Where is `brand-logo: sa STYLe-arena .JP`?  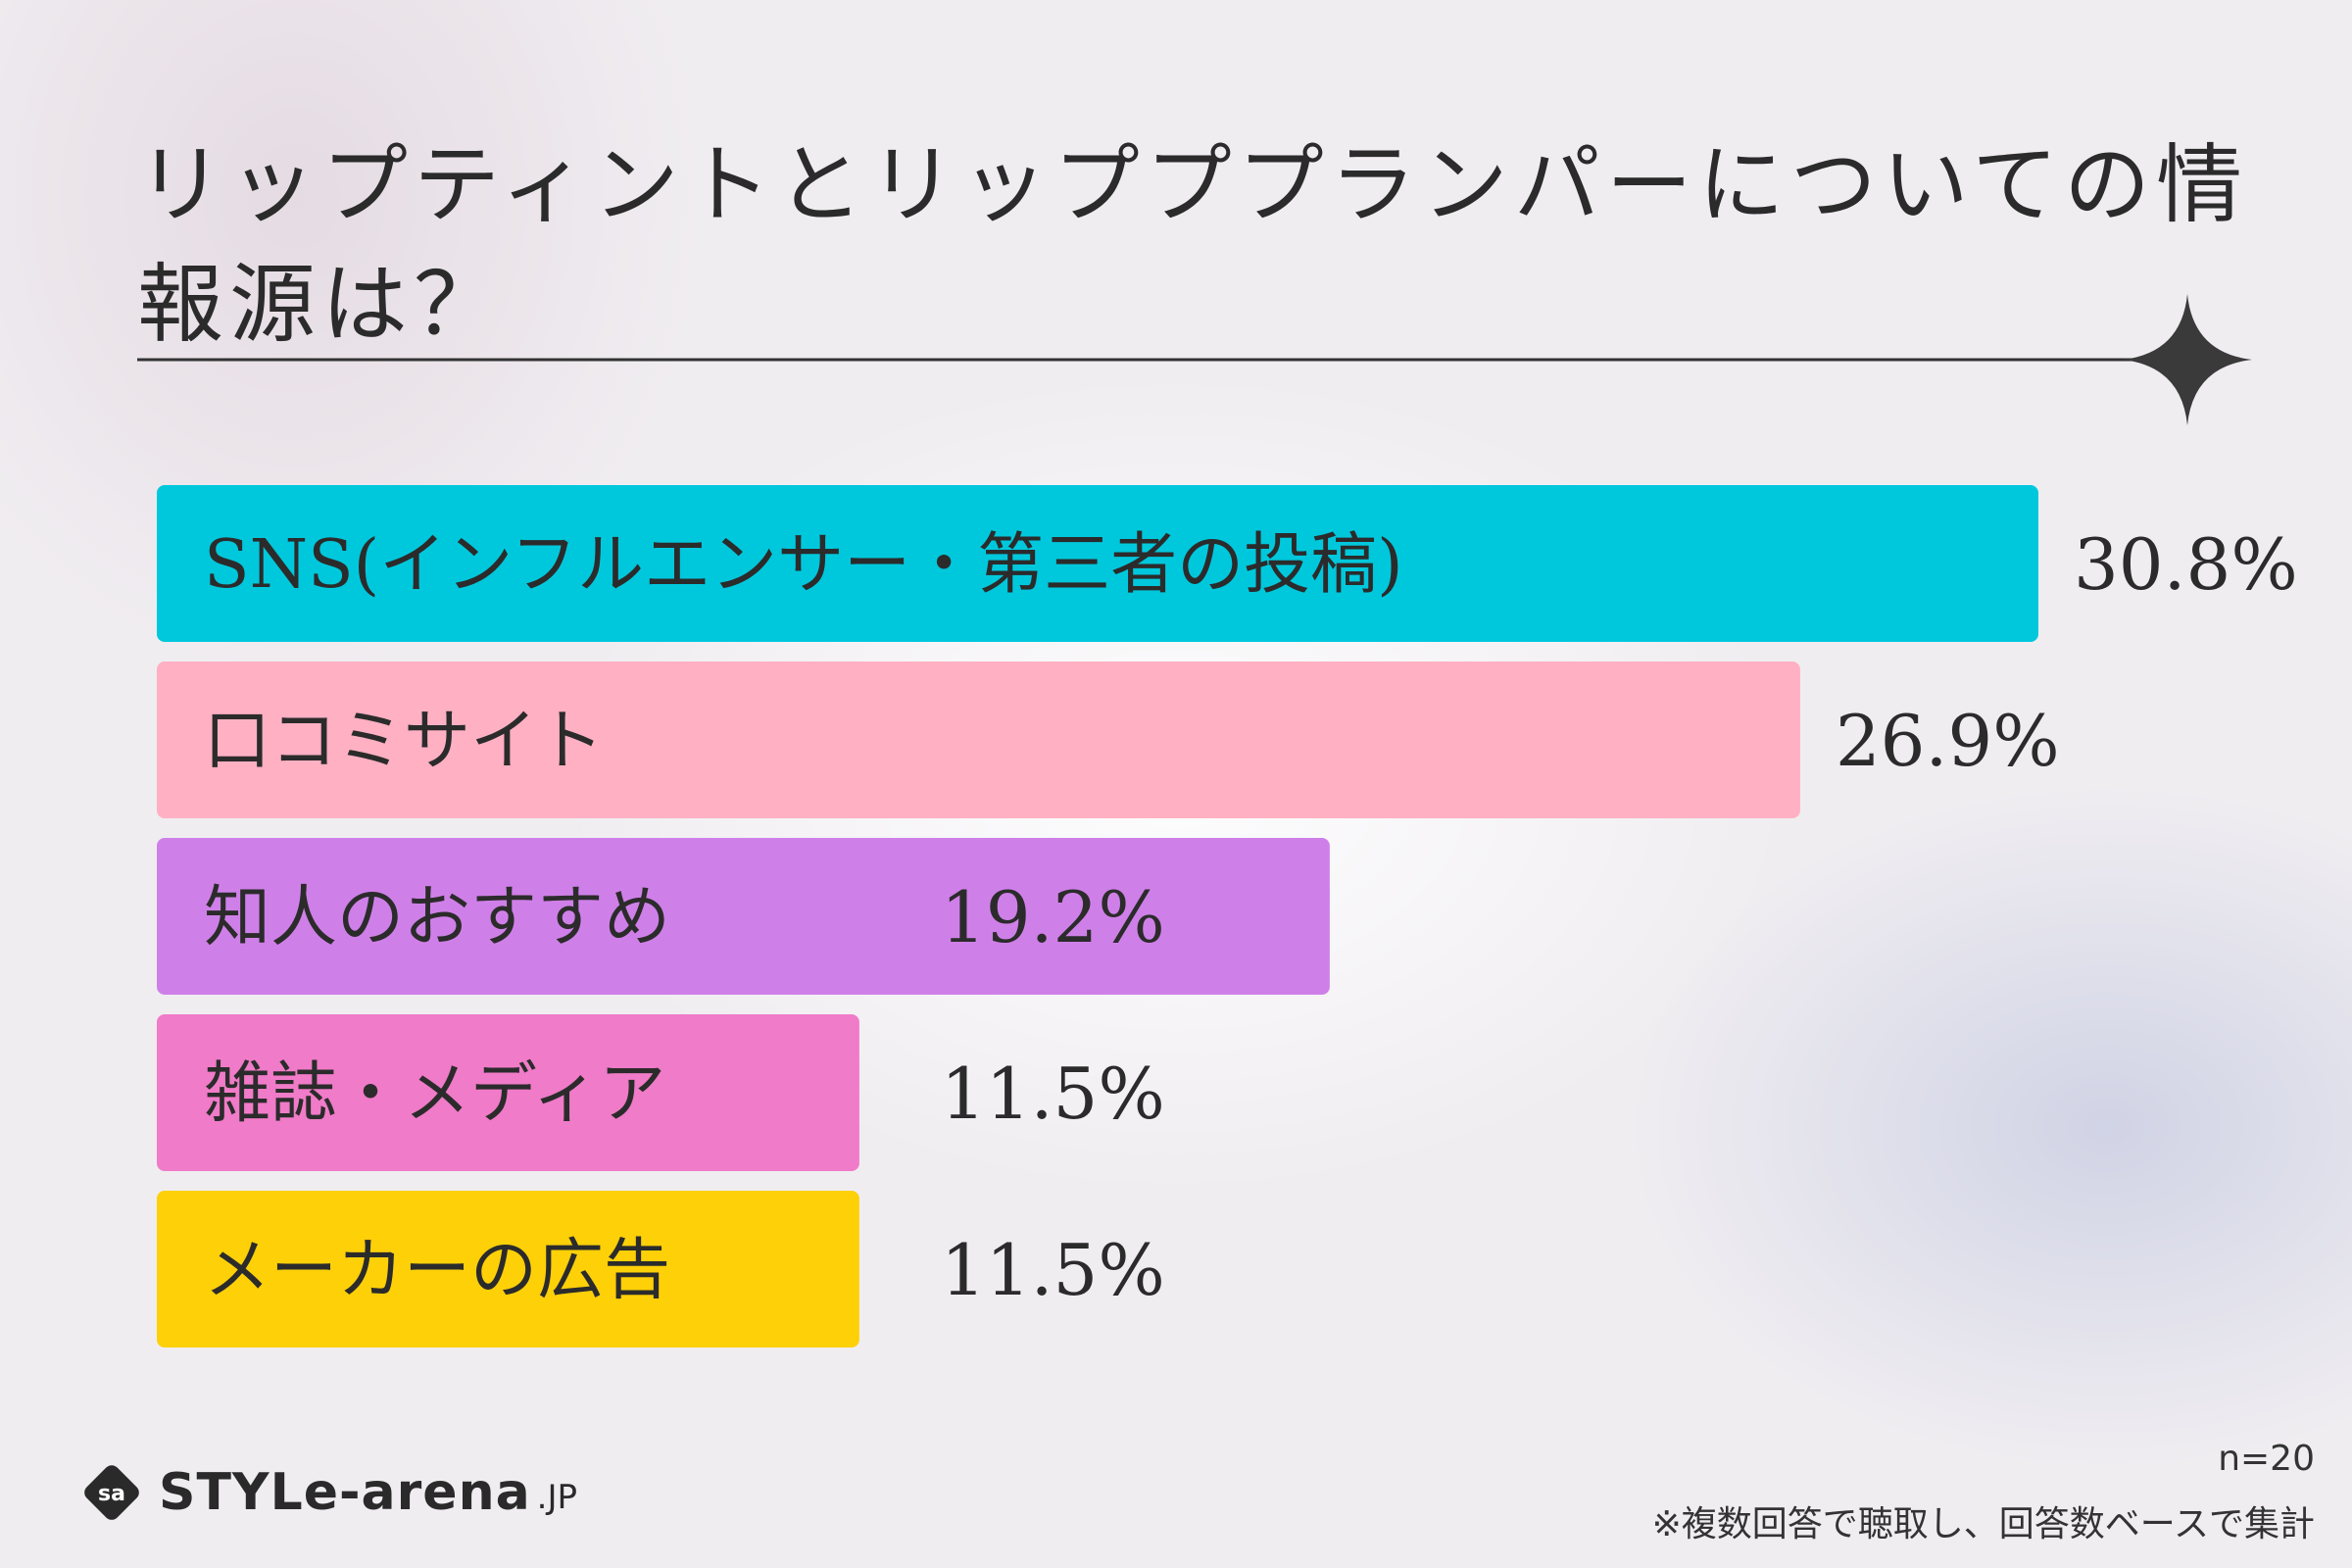 brand-logo: sa STYLe-arena .JP is located at coordinates (328, 1492).